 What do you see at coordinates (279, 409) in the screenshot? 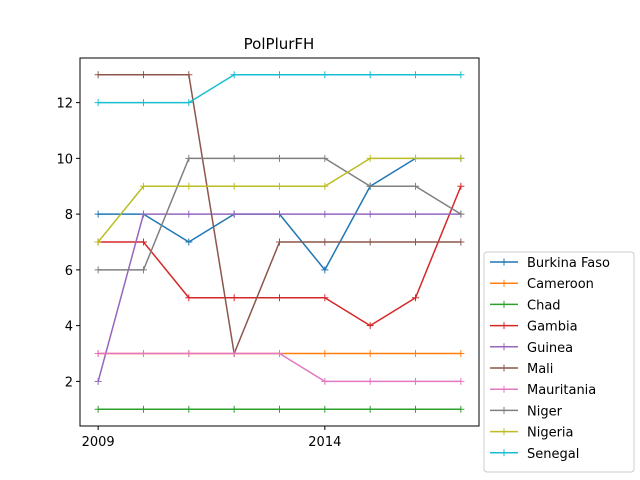
I see `series-chad` at bounding box center [279, 409].